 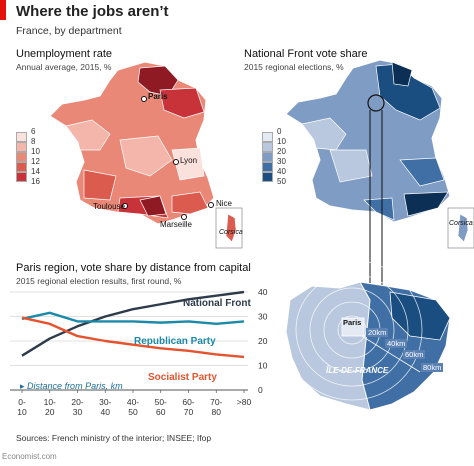 I want to click on unemployment-legend-label-6: 6, so click(x=33, y=131).